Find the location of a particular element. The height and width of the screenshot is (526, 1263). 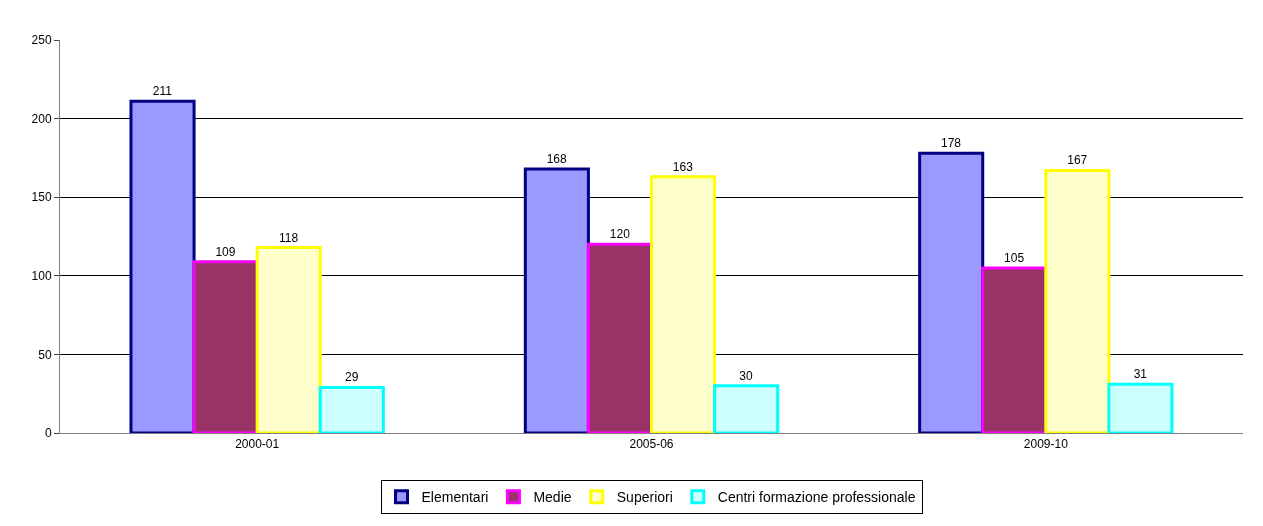

data-label: 118 is located at coordinates (288, 237).